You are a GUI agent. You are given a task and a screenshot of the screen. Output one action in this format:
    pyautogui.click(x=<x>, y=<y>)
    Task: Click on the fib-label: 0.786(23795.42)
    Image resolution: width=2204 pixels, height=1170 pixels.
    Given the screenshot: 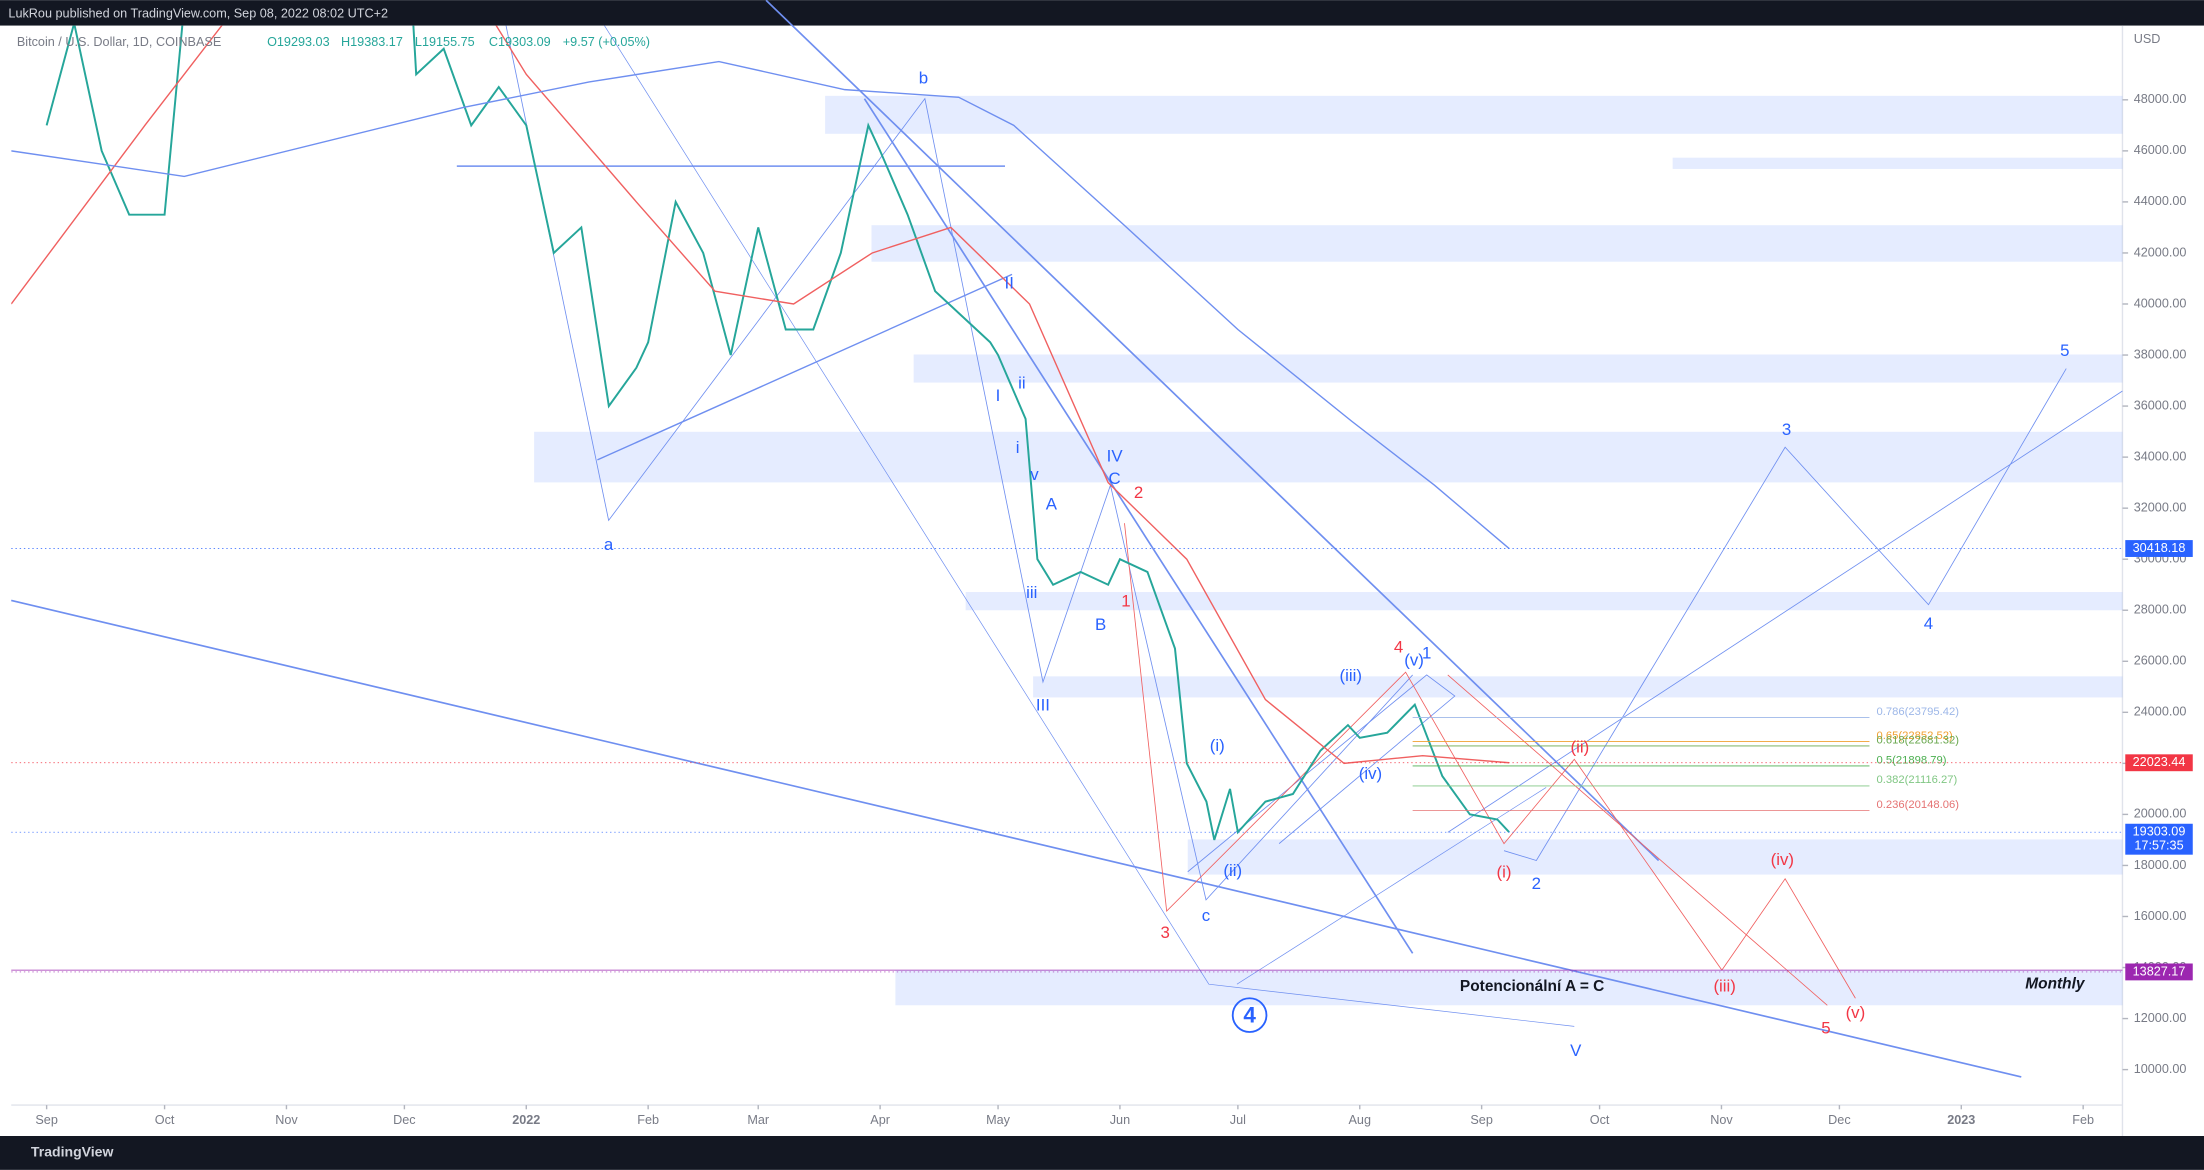 What is the action you would take?
    pyautogui.click(x=1917, y=712)
    